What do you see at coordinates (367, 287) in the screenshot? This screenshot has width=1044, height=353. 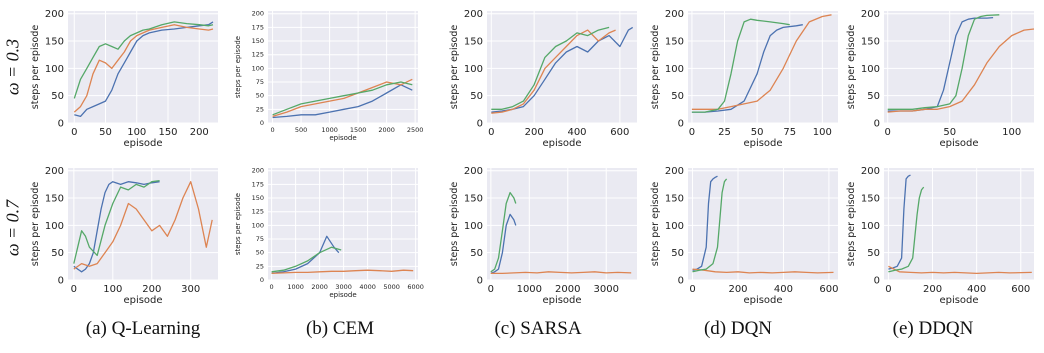 I see `x-tick-label: 4000` at bounding box center [367, 287].